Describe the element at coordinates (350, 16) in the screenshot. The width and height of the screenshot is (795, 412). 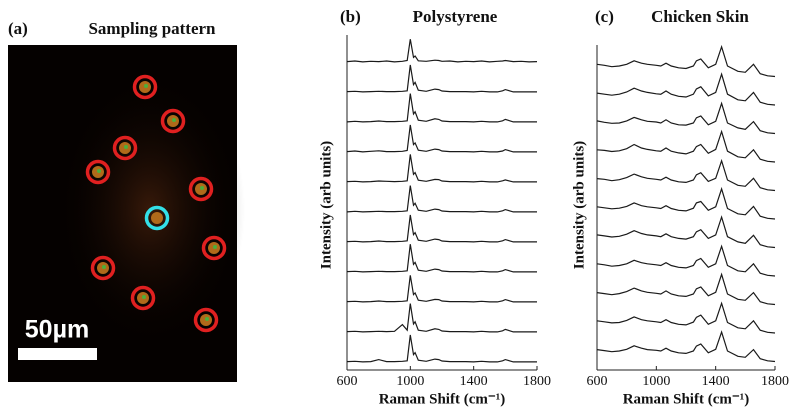
I see `panel-label: (b)` at that location.